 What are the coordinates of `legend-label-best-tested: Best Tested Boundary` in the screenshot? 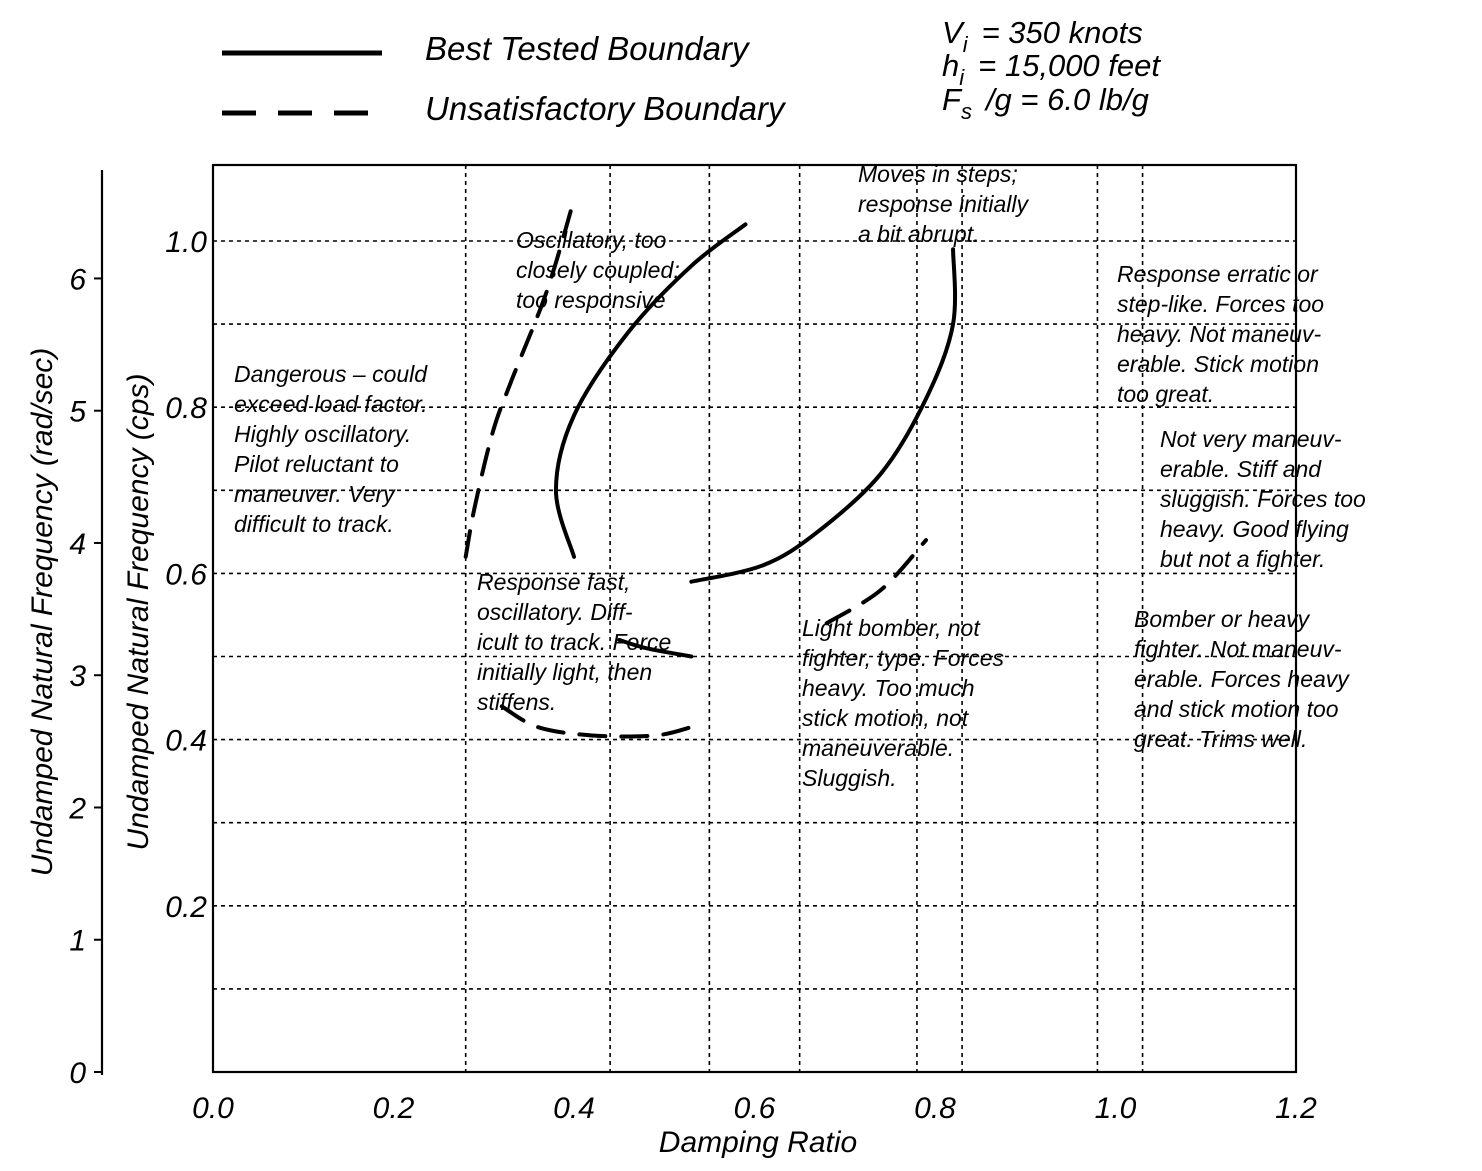 It's located at (588, 48).